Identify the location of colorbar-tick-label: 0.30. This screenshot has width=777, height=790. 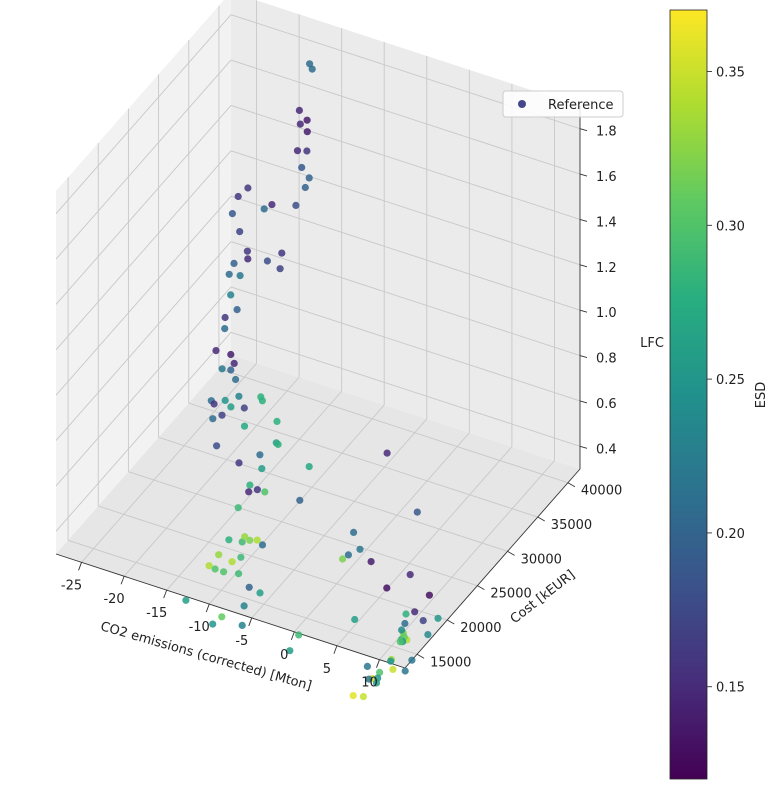
(730, 226).